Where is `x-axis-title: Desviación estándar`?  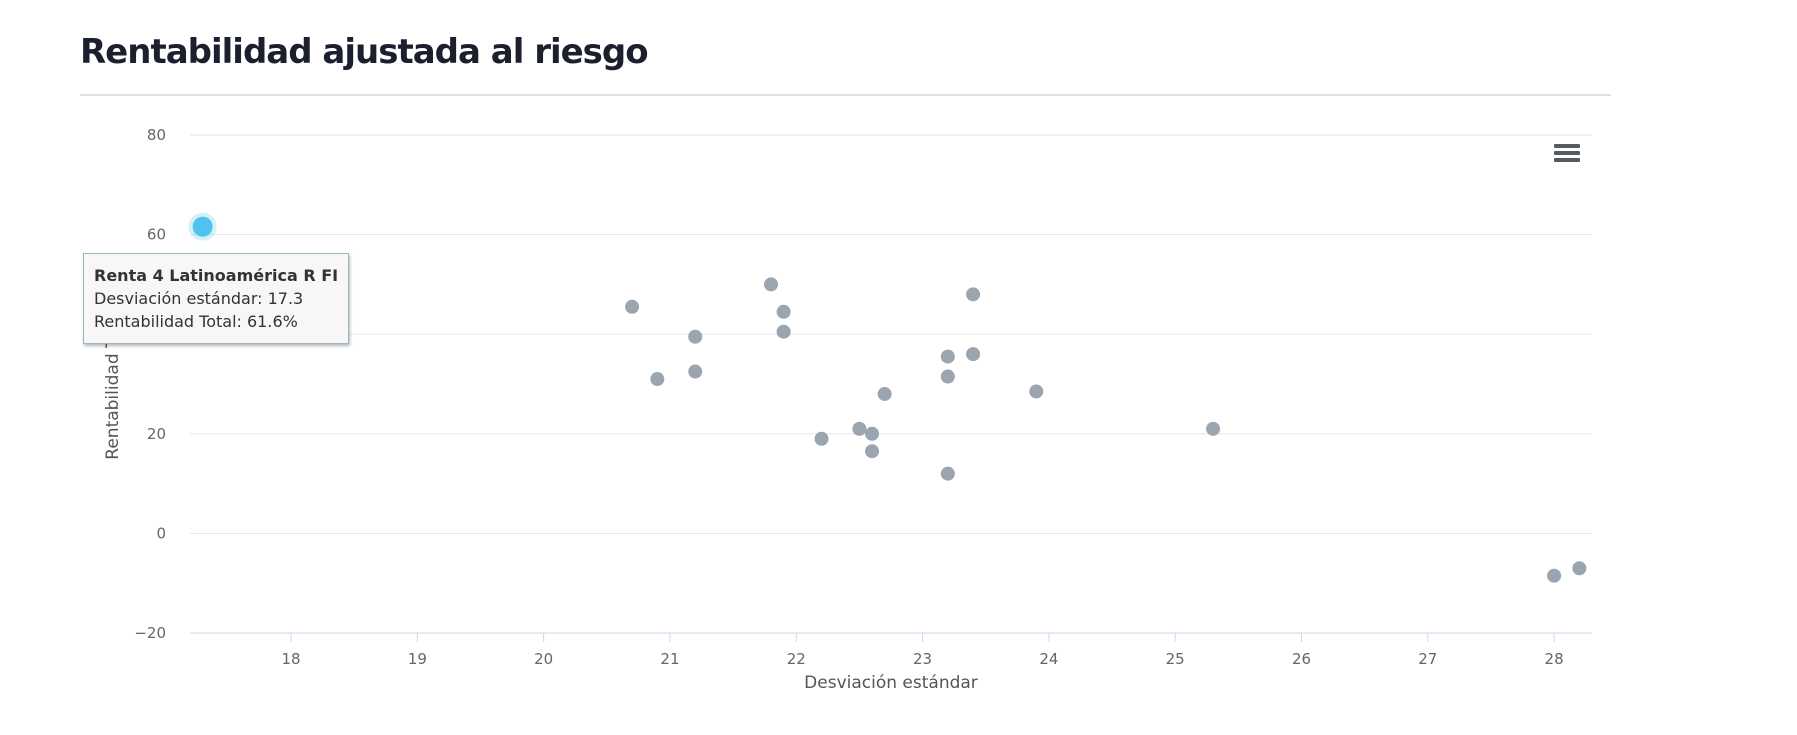 x-axis-title: Desviación estándar is located at coordinates (891, 683).